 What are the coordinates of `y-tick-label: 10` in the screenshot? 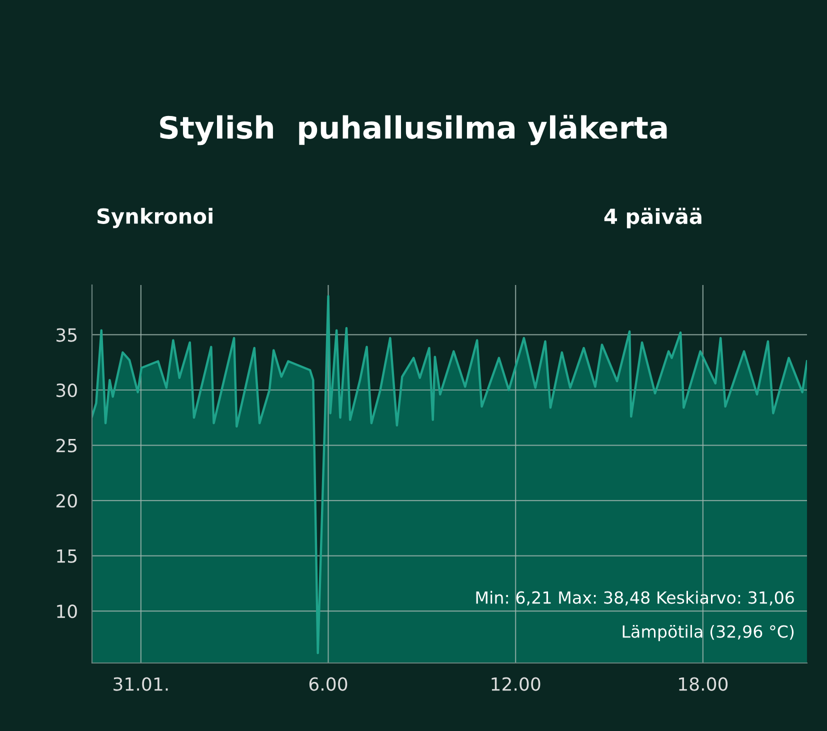 It's located at (67, 611).